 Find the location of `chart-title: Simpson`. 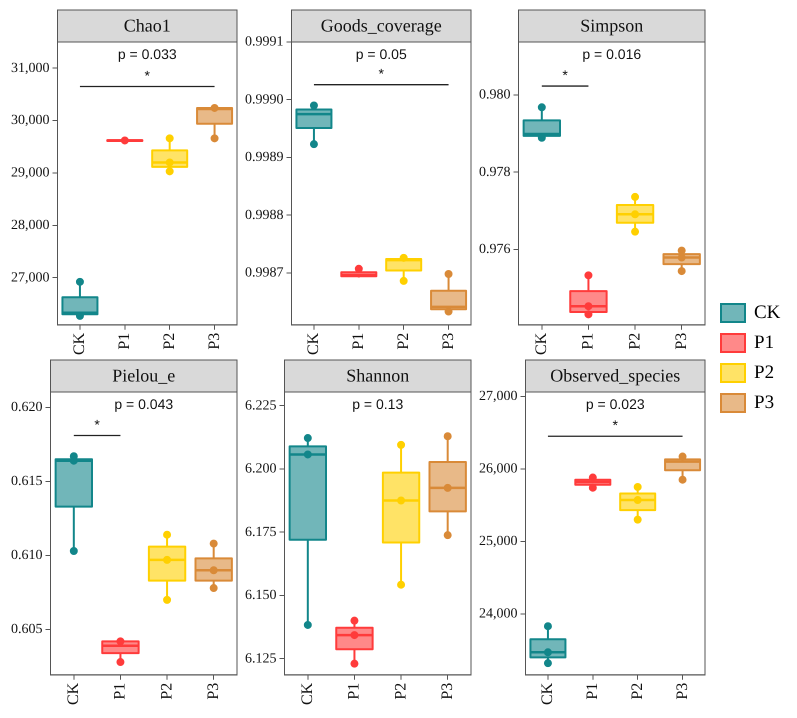

chart-title: Simpson is located at coordinates (612, 26).